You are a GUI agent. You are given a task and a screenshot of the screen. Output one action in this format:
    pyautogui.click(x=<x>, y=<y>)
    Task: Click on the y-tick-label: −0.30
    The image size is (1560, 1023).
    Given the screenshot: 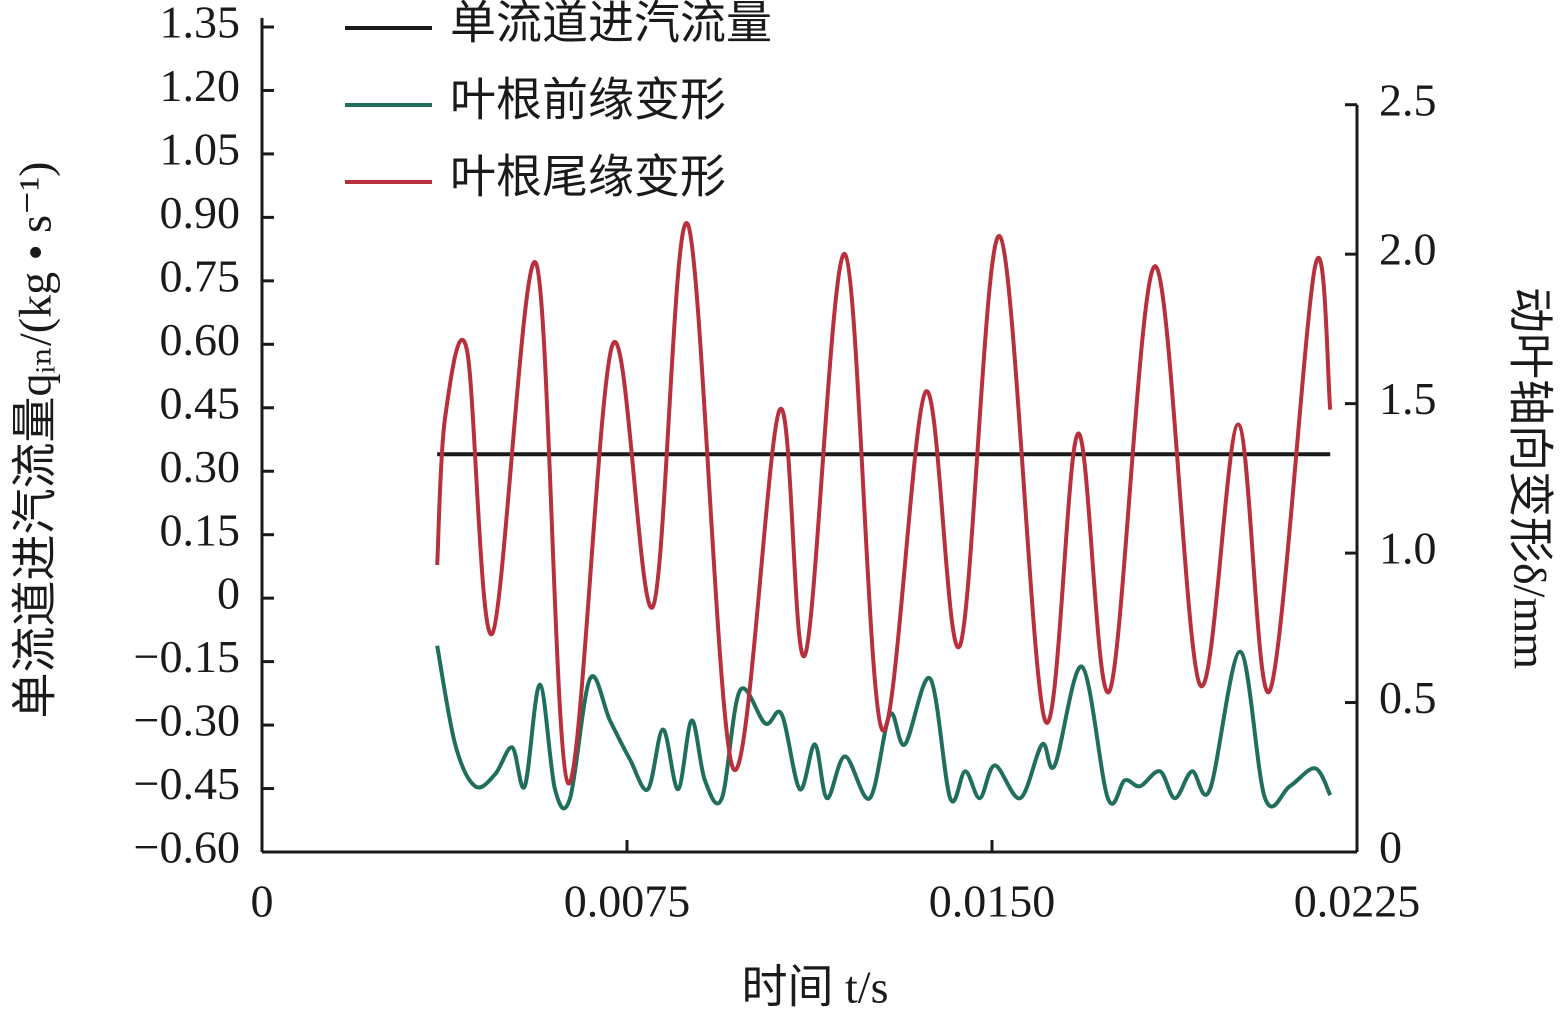 What is the action you would take?
    pyautogui.click(x=187, y=720)
    